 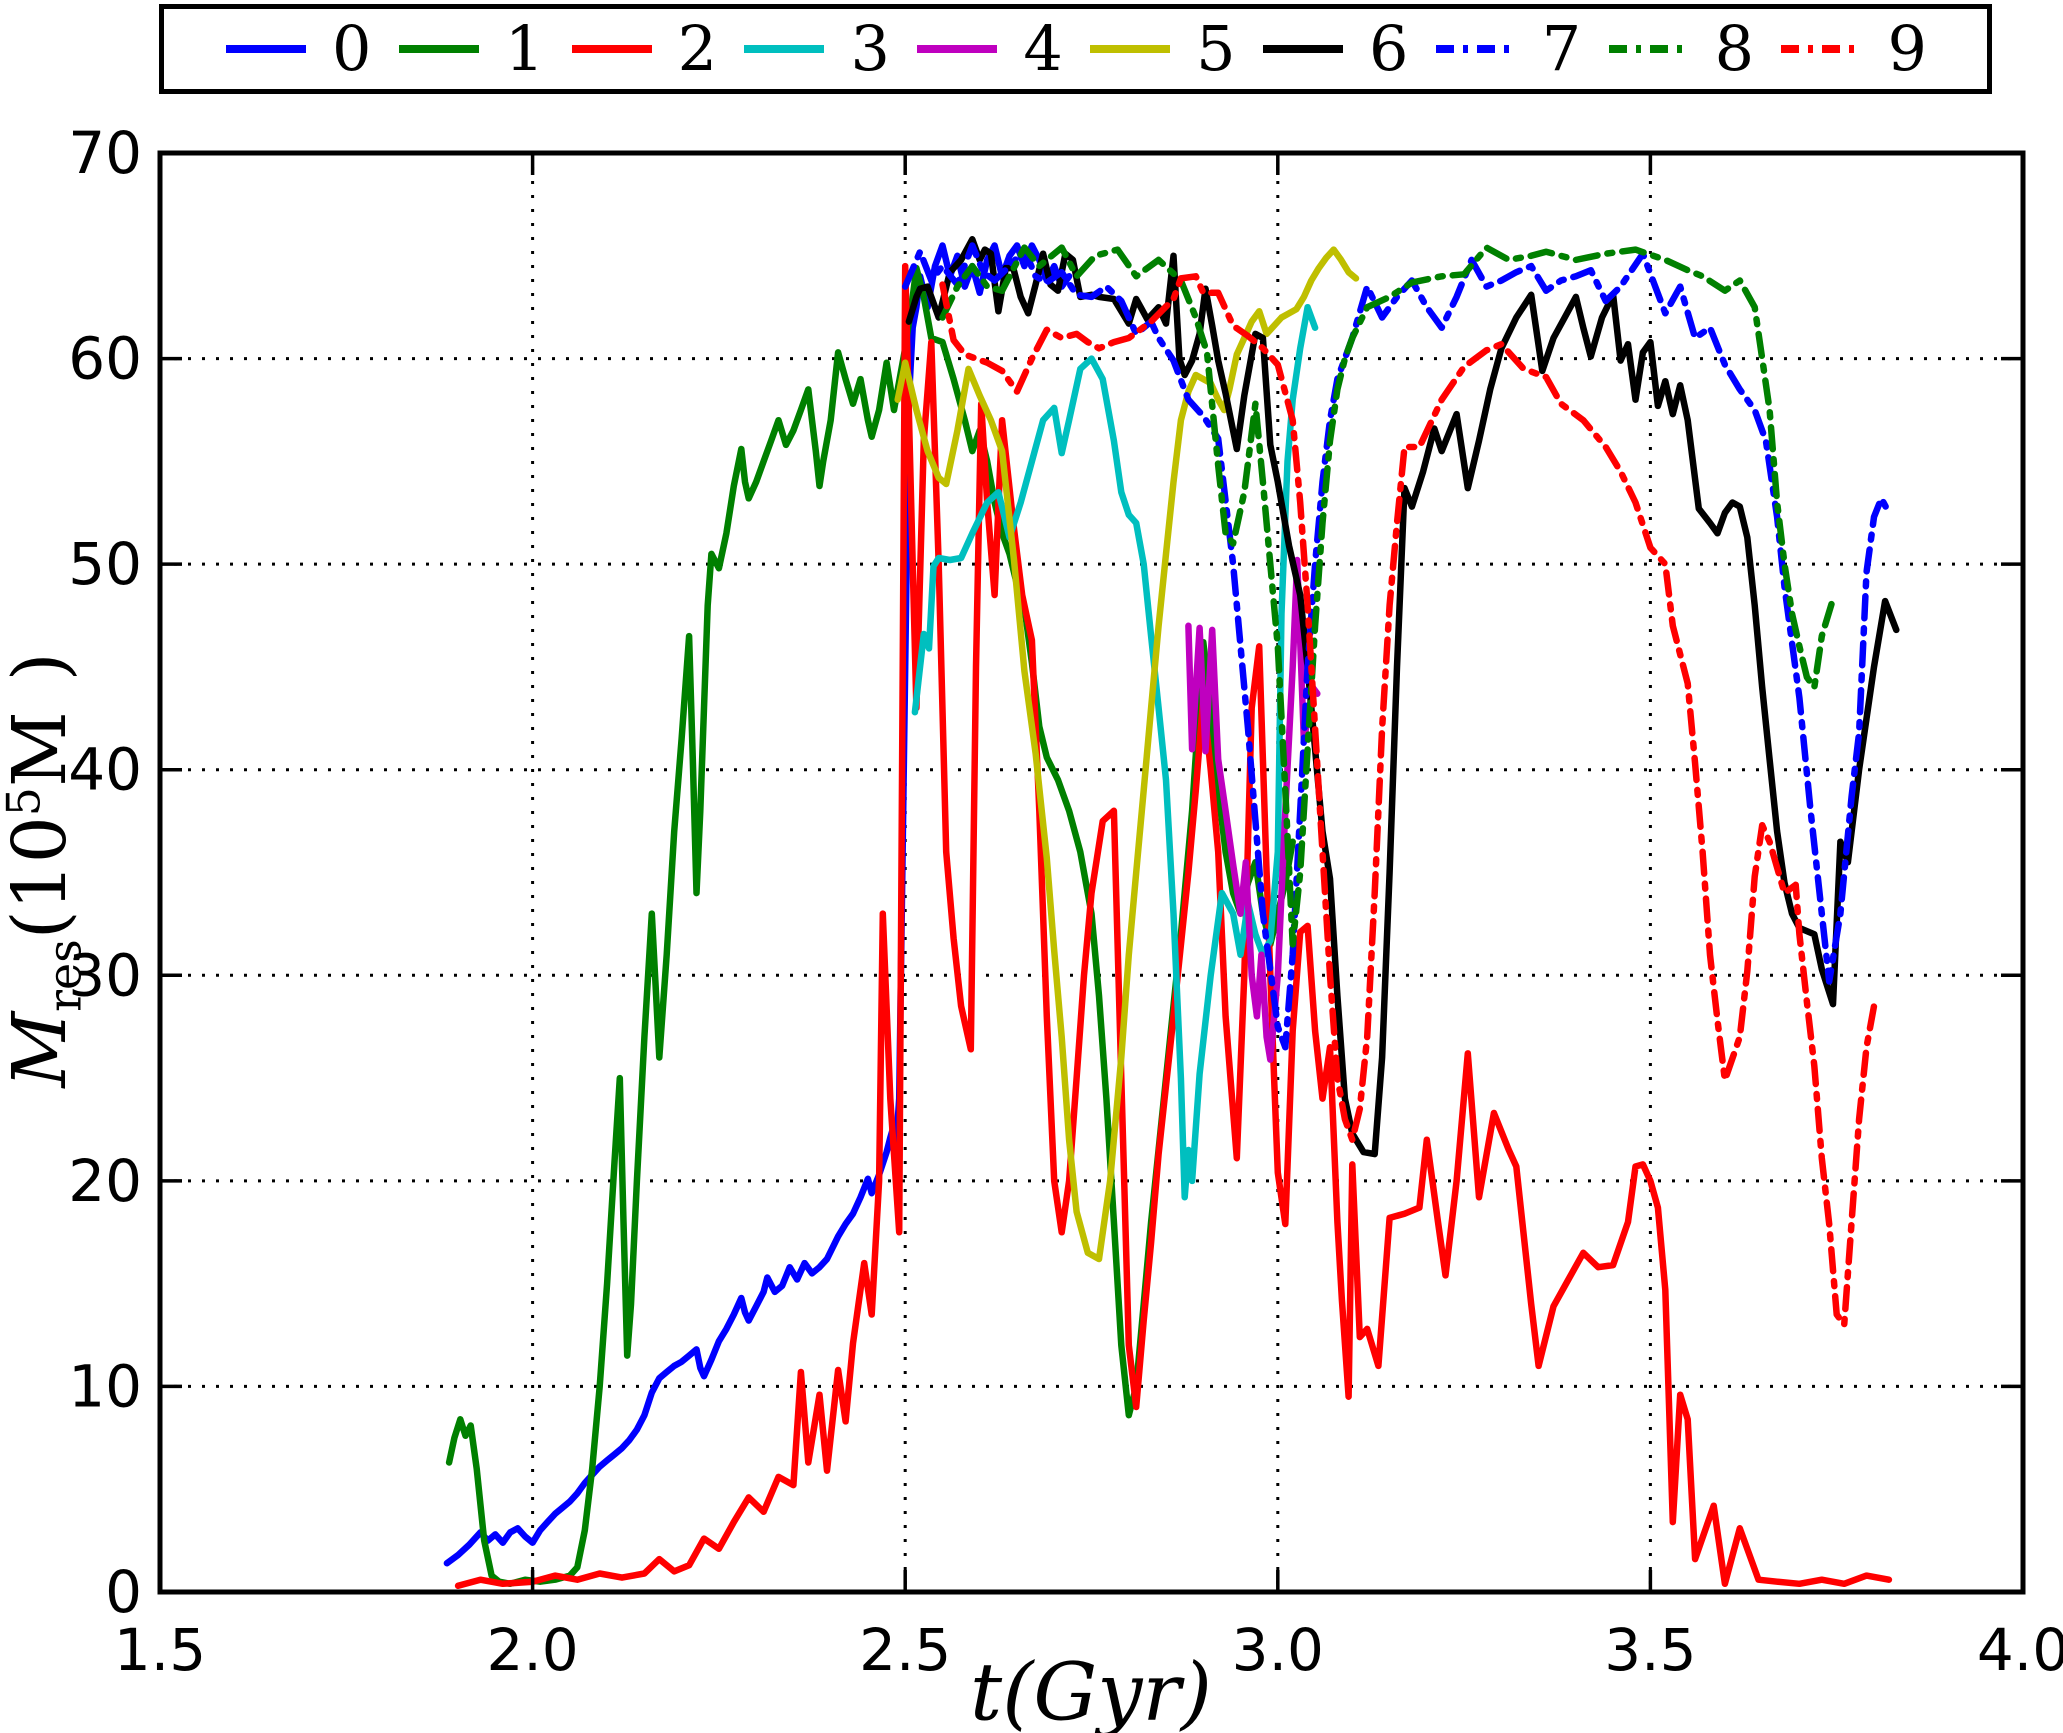 I want to click on legend-label-6: 6, so click(x=1388, y=48).